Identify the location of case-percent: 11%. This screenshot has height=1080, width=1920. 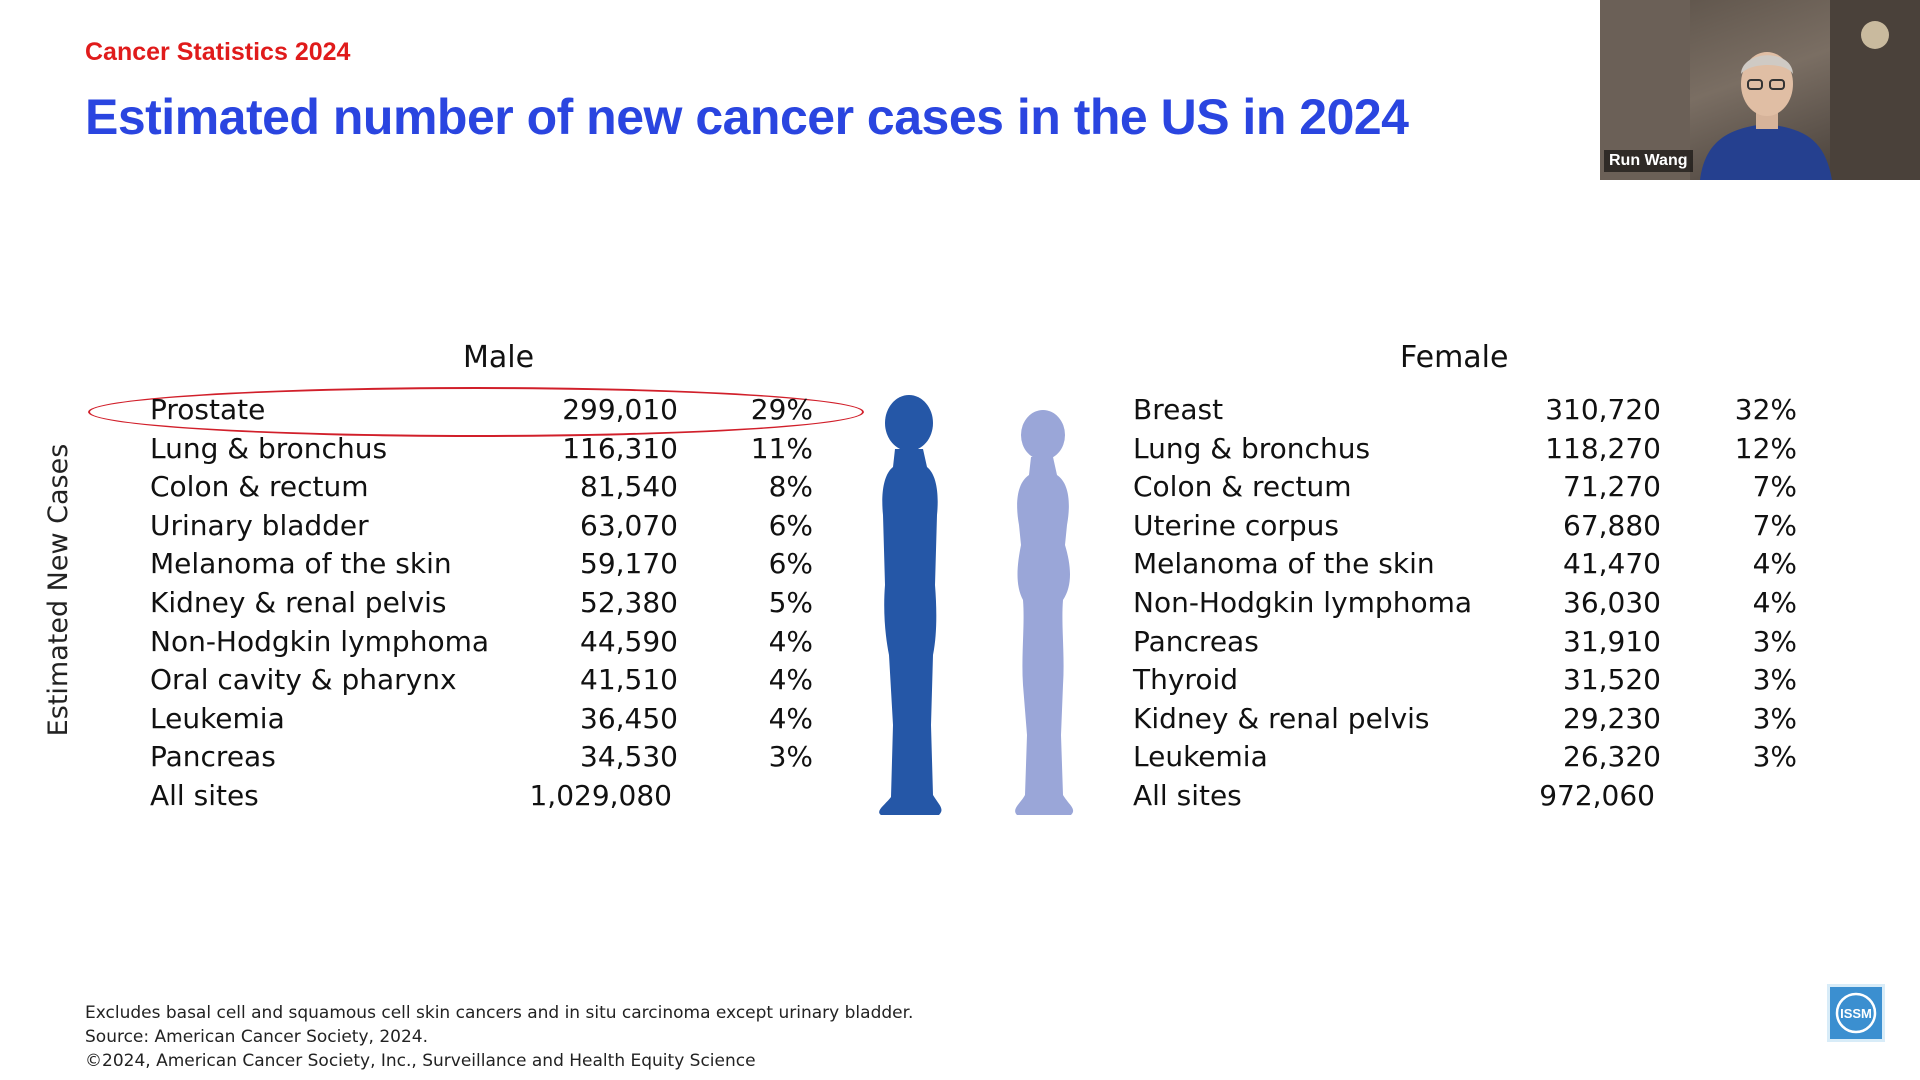
(781, 448).